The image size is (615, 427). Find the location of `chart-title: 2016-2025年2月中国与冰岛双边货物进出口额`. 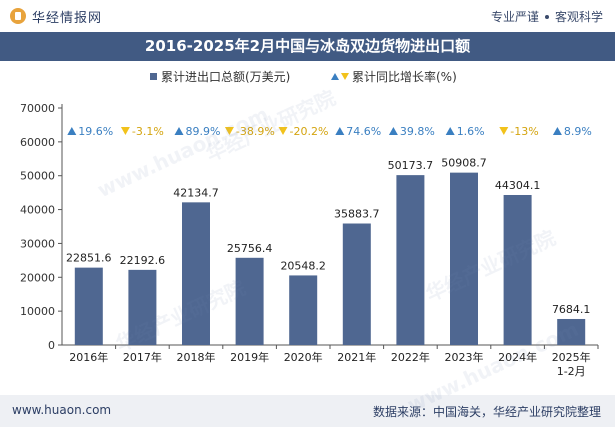

chart-title: 2016-2025年2月中国与冰岛双边货物进出口额 is located at coordinates (307, 46).